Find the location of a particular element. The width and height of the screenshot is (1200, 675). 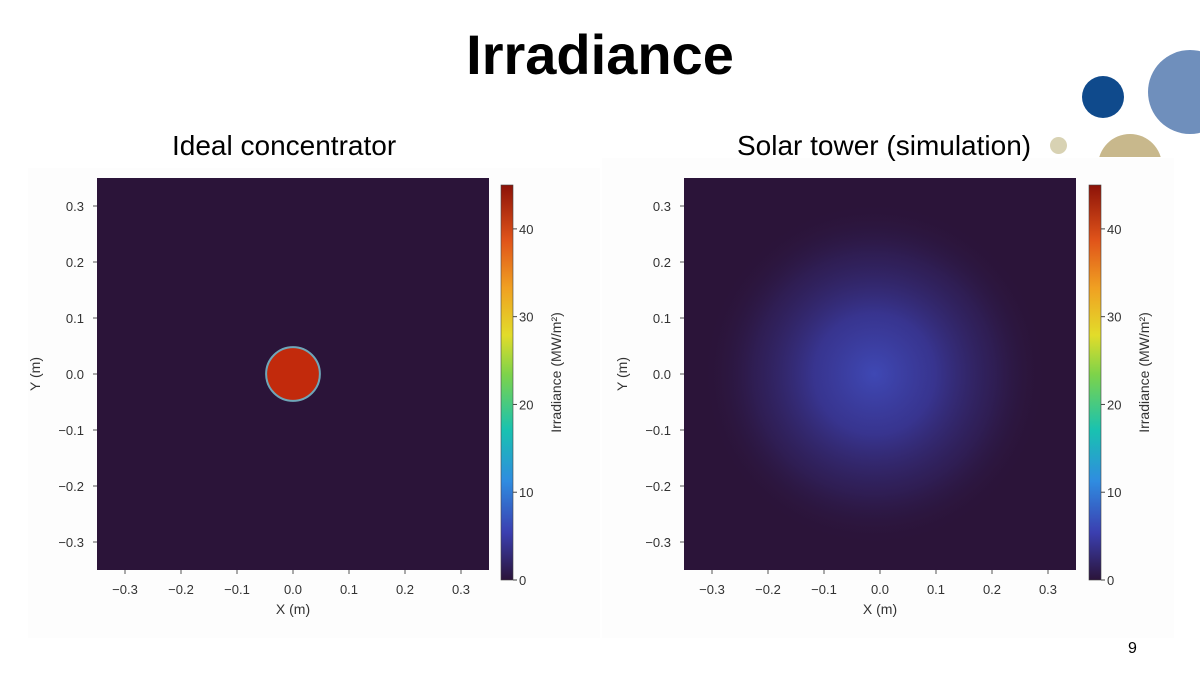

slide-title: Irradiance is located at coordinates (600, 54).